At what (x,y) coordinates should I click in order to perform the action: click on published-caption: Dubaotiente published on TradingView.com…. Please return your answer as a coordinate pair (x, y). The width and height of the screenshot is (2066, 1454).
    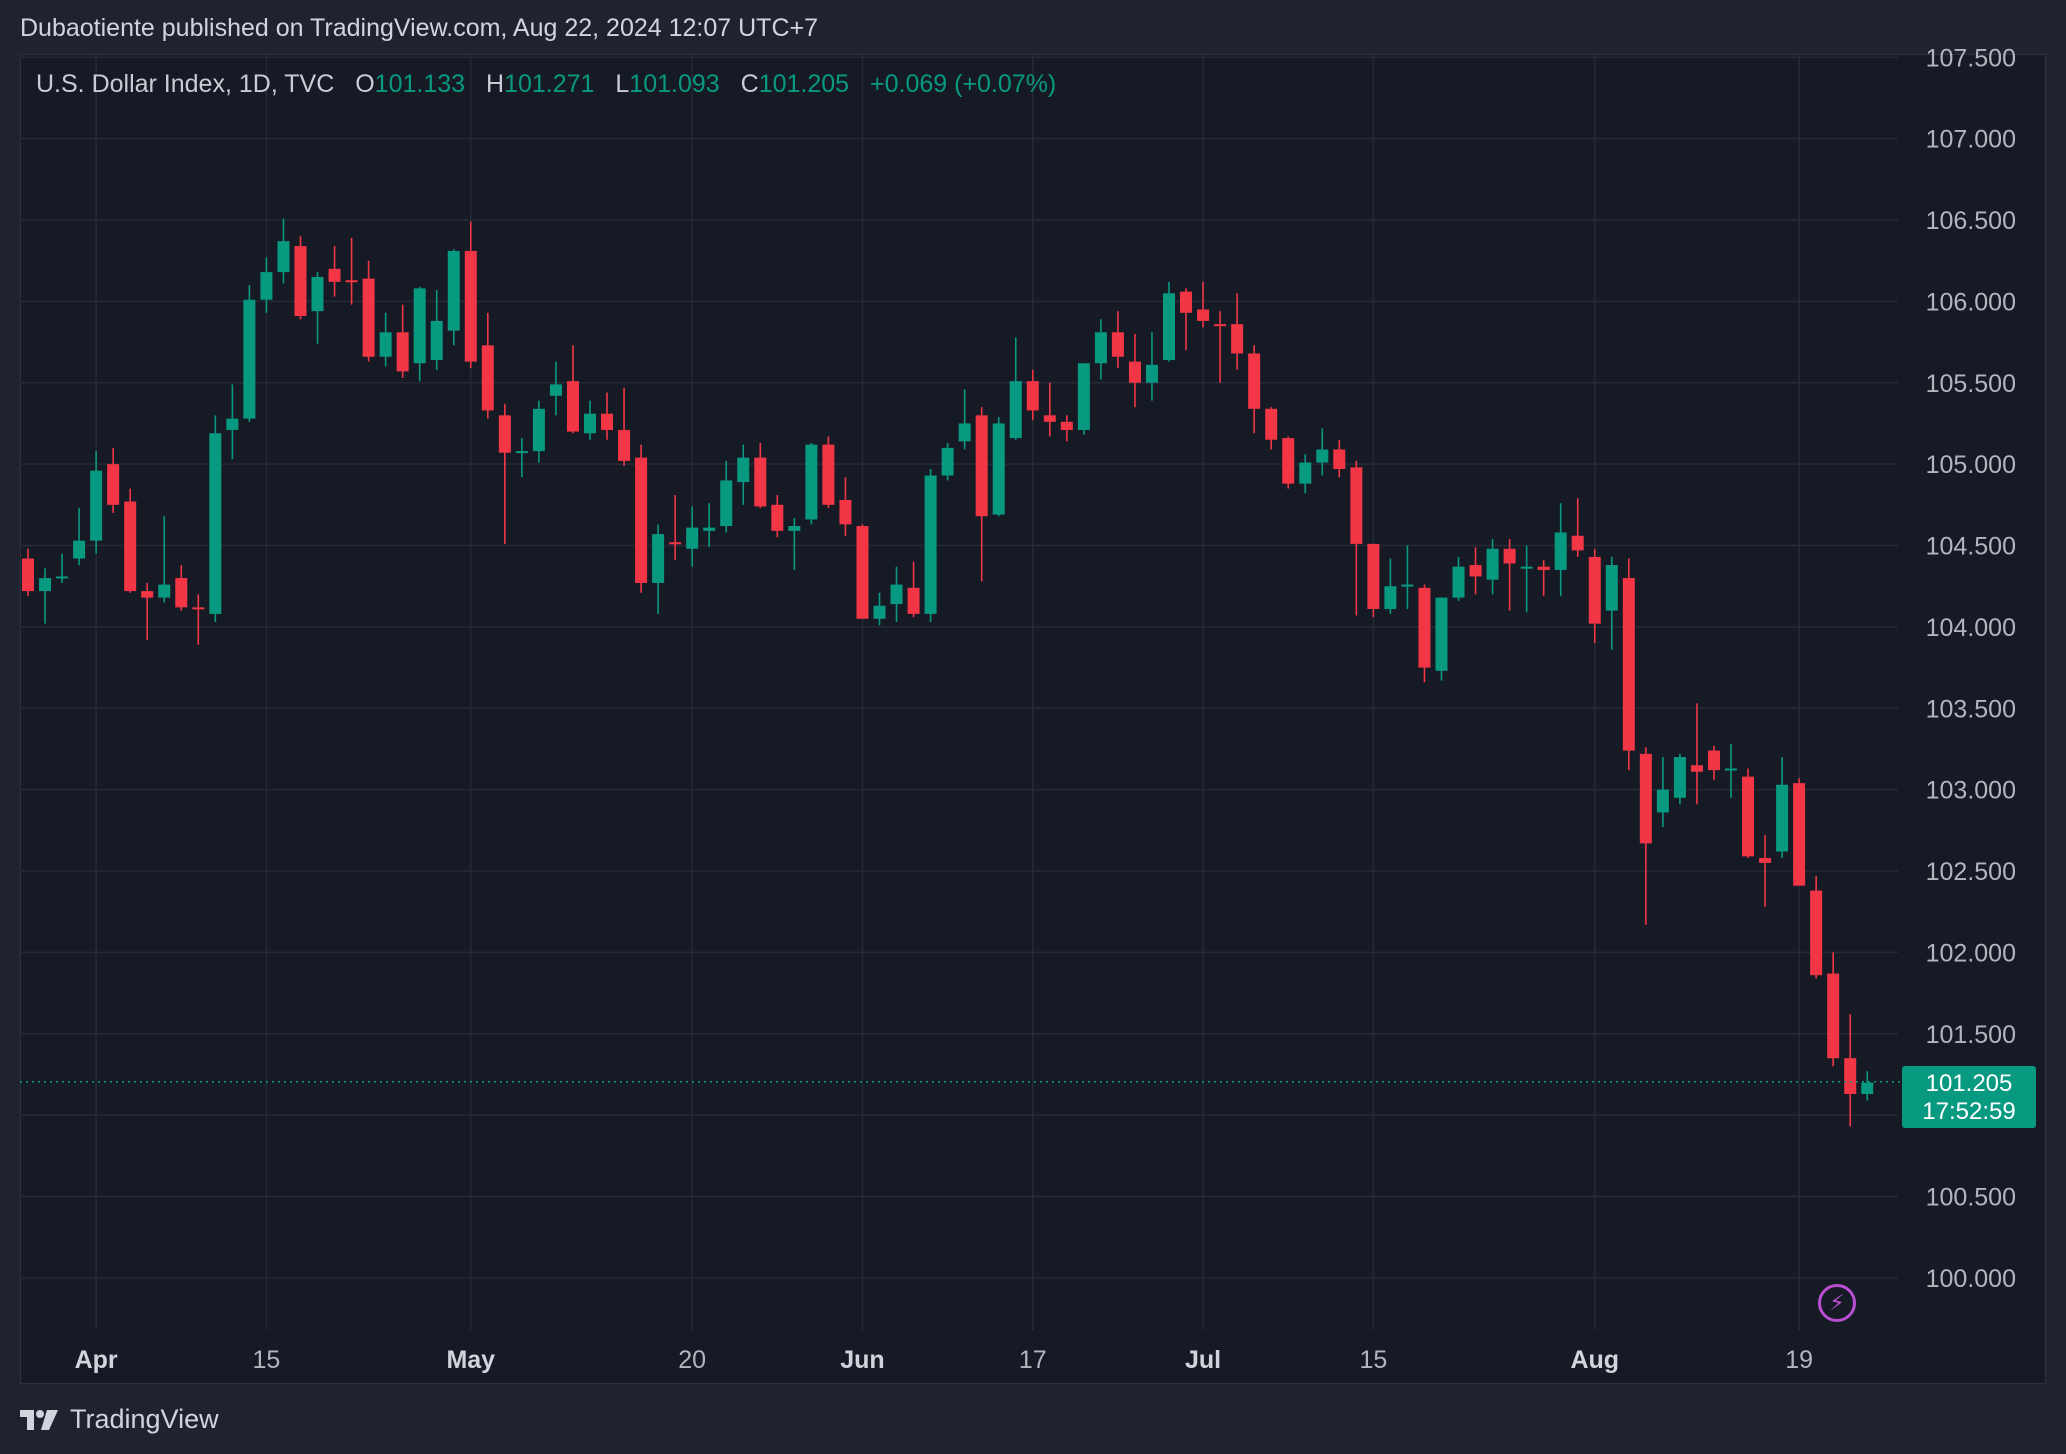
    Looking at the image, I should click on (419, 28).